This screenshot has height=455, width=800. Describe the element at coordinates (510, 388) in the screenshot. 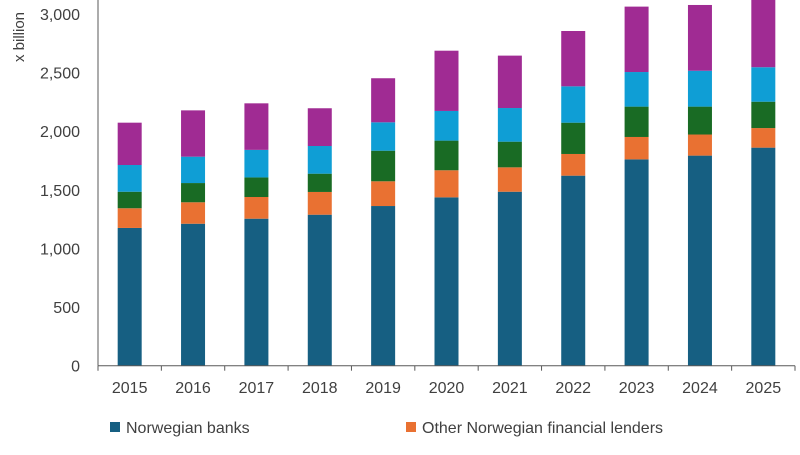

I see `x-tick-label: 2021` at that location.